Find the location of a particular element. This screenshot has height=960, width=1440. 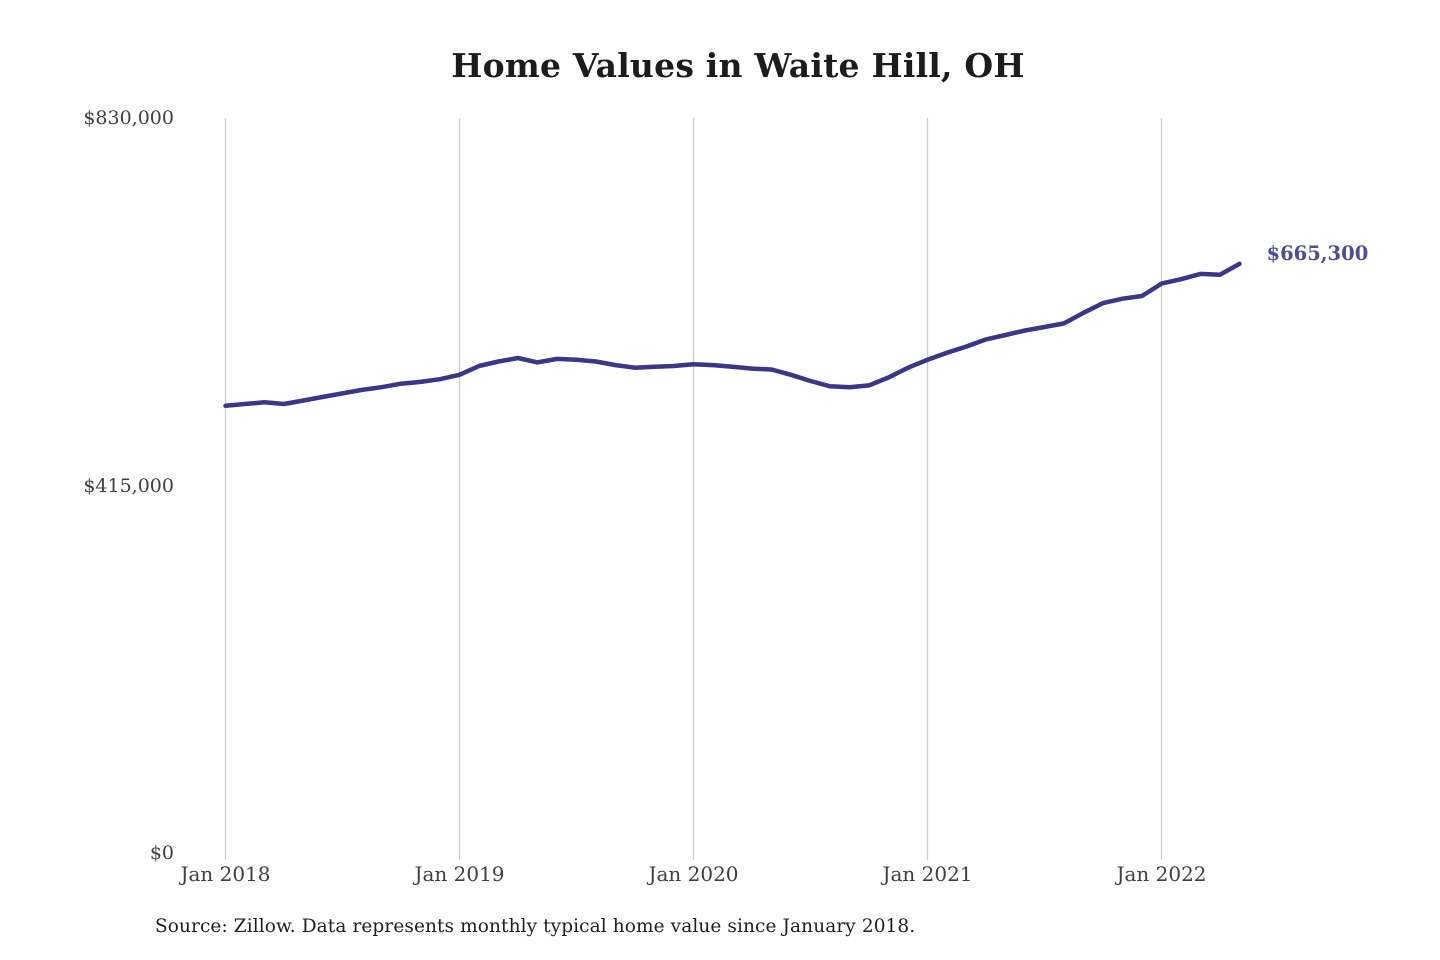

x-axis-tick-label: Jan 2022 is located at coordinates (1161, 874).